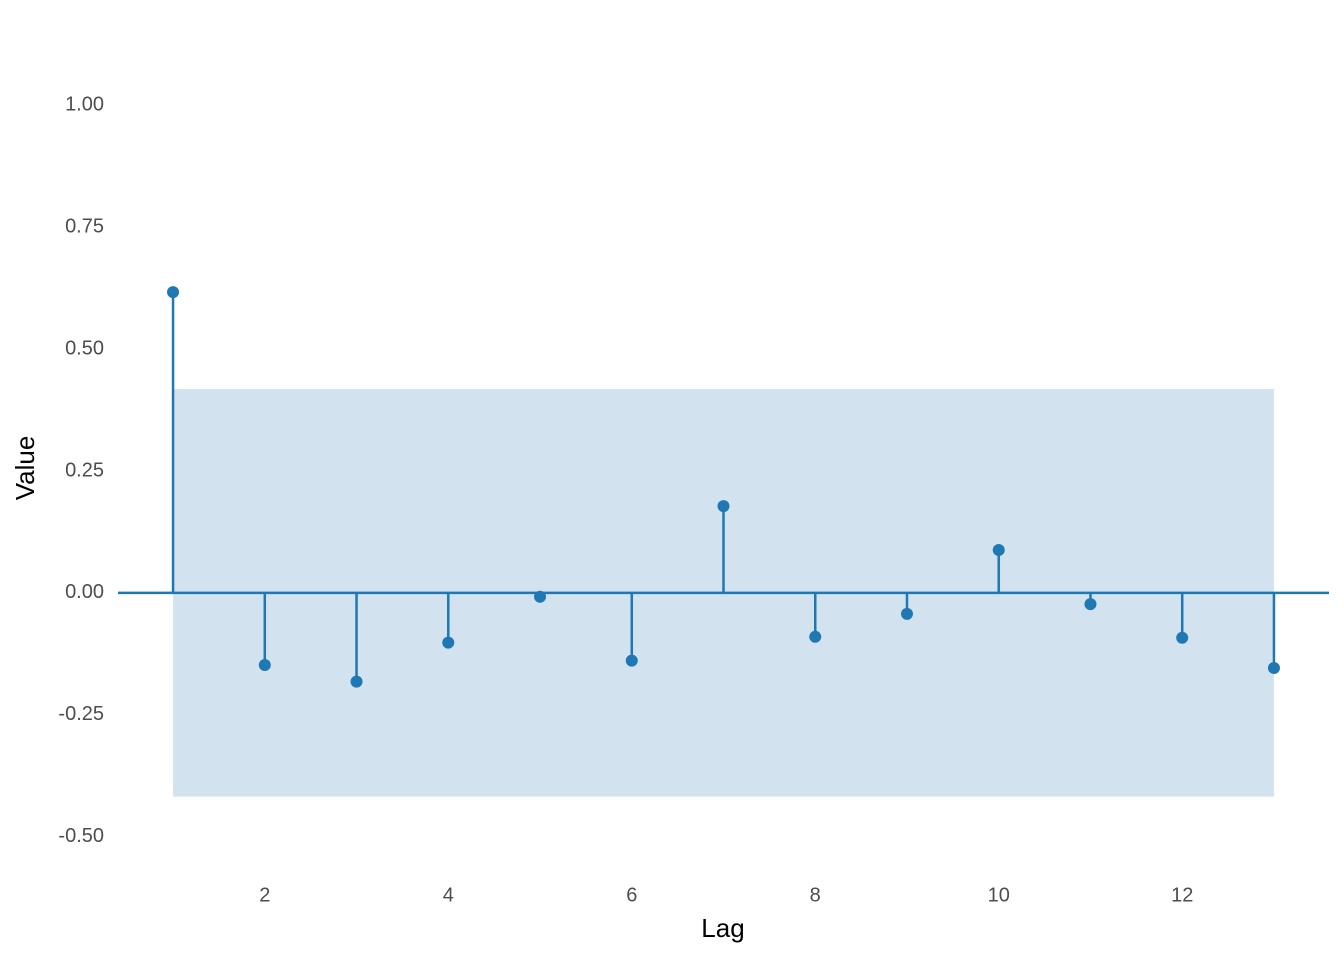 This screenshot has height=960, width=1344. I want to click on y-tick-label: 1.00, so click(84, 105).